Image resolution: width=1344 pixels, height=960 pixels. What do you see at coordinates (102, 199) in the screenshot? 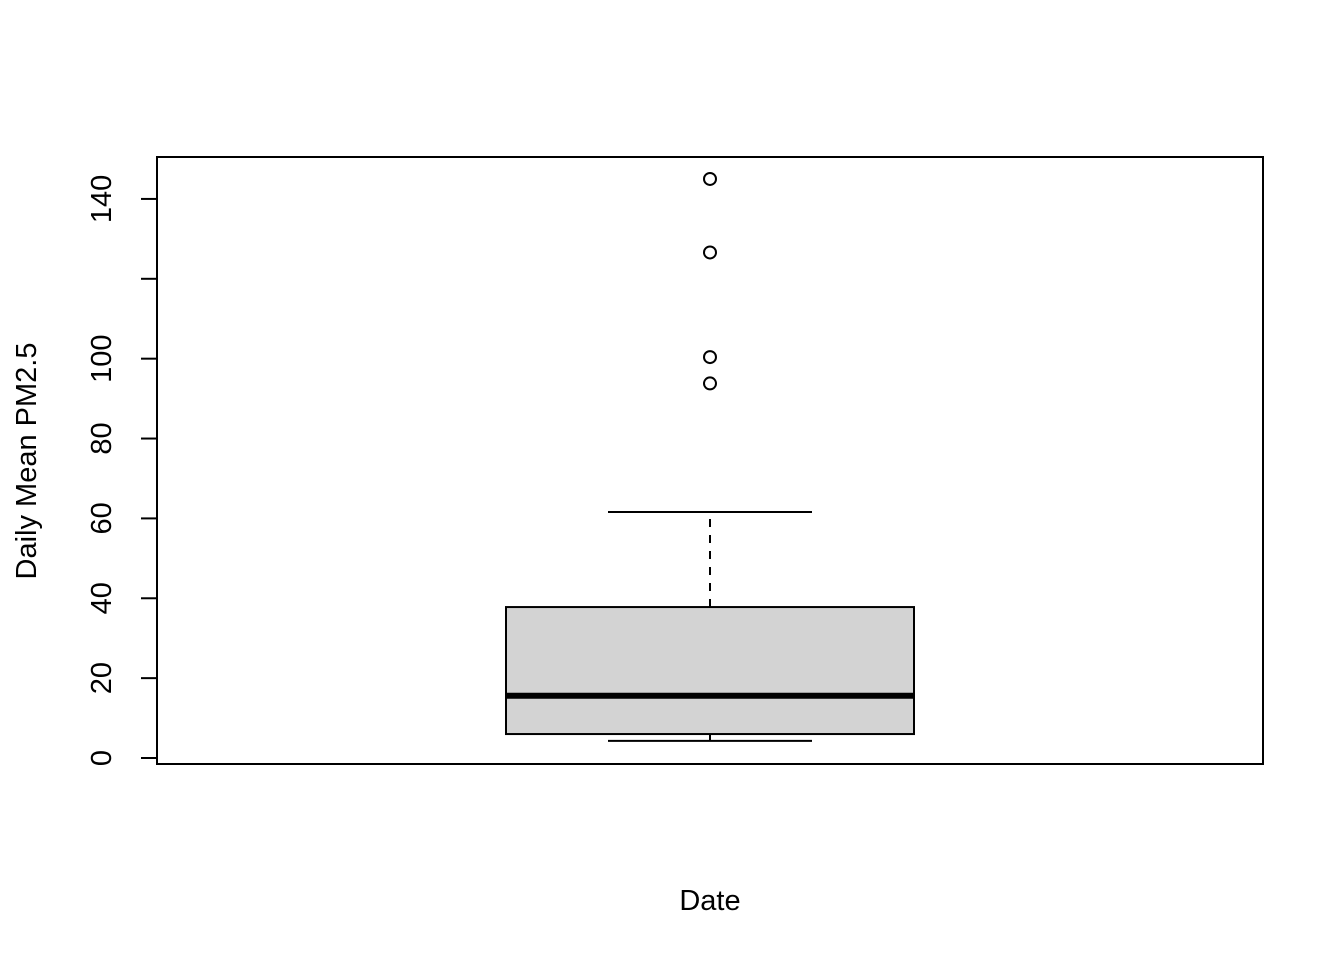
I see `y-tick-label-140: 140` at bounding box center [102, 199].